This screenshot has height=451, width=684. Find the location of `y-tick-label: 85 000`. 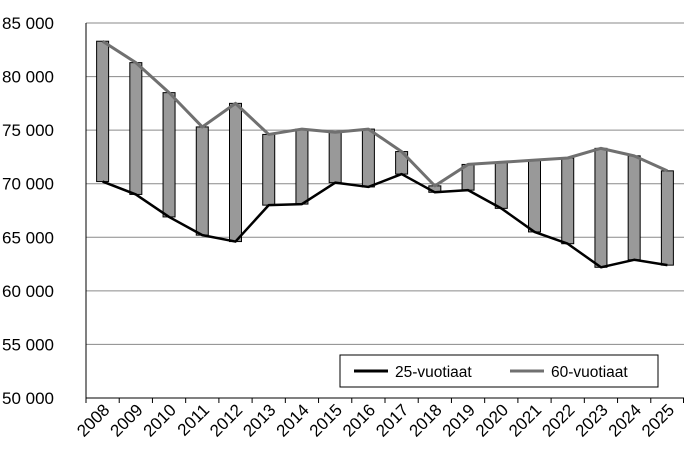

y-tick-label: 85 000 is located at coordinates (28, 23).